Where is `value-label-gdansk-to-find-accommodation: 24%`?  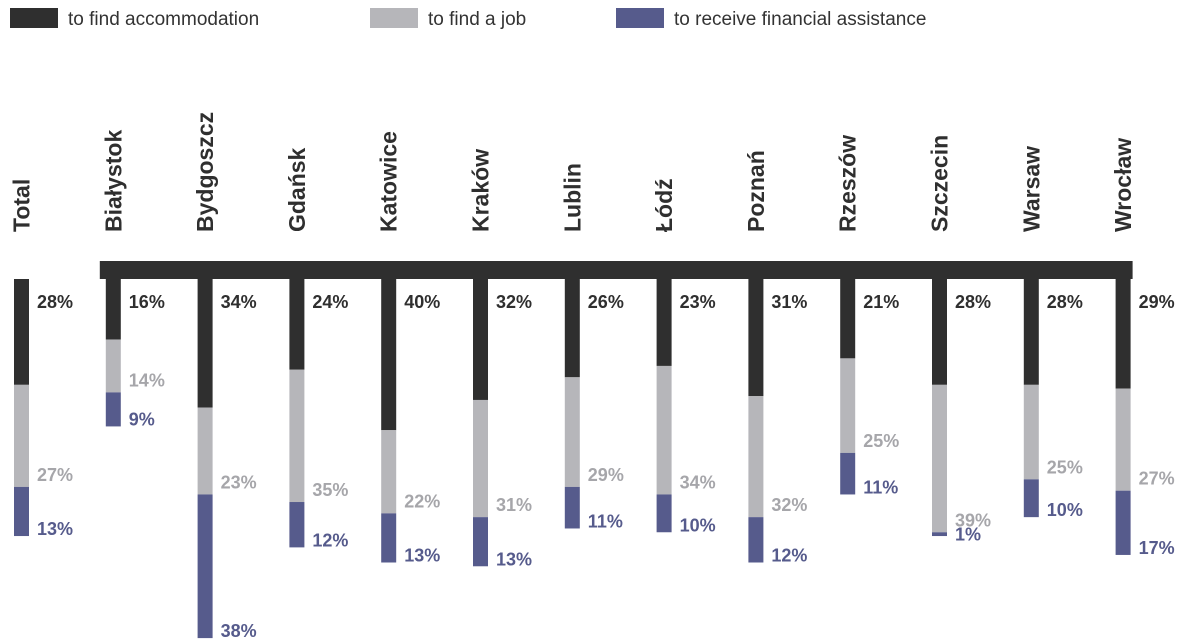 value-label-gdansk-to-find-accommodation: 24% is located at coordinates (330, 302).